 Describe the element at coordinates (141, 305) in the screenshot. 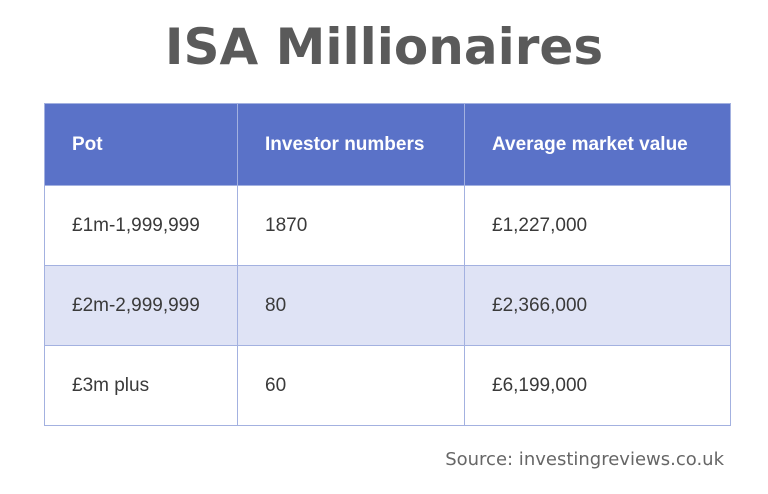

I see `cell-pot: £2m-2,999,999` at that location.